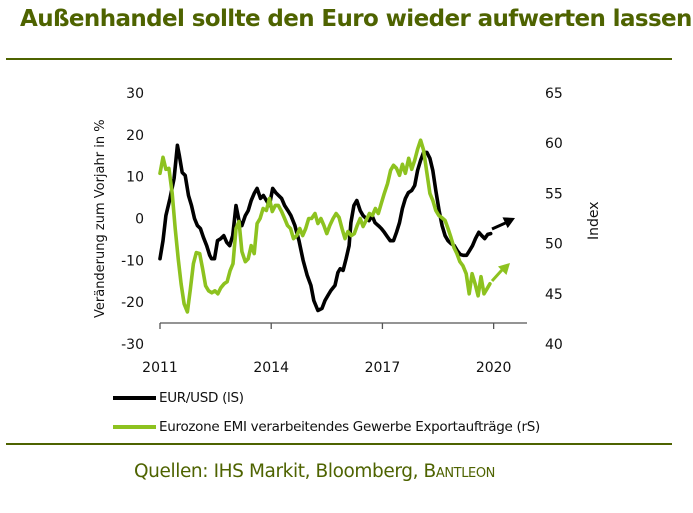 Image resolution: width=693 pixels, height=513 pixels. What do you see at coordinates (494, 368) in the screenshot?
I see `x-tick-label: 2020` at bounding box center [494, 368].